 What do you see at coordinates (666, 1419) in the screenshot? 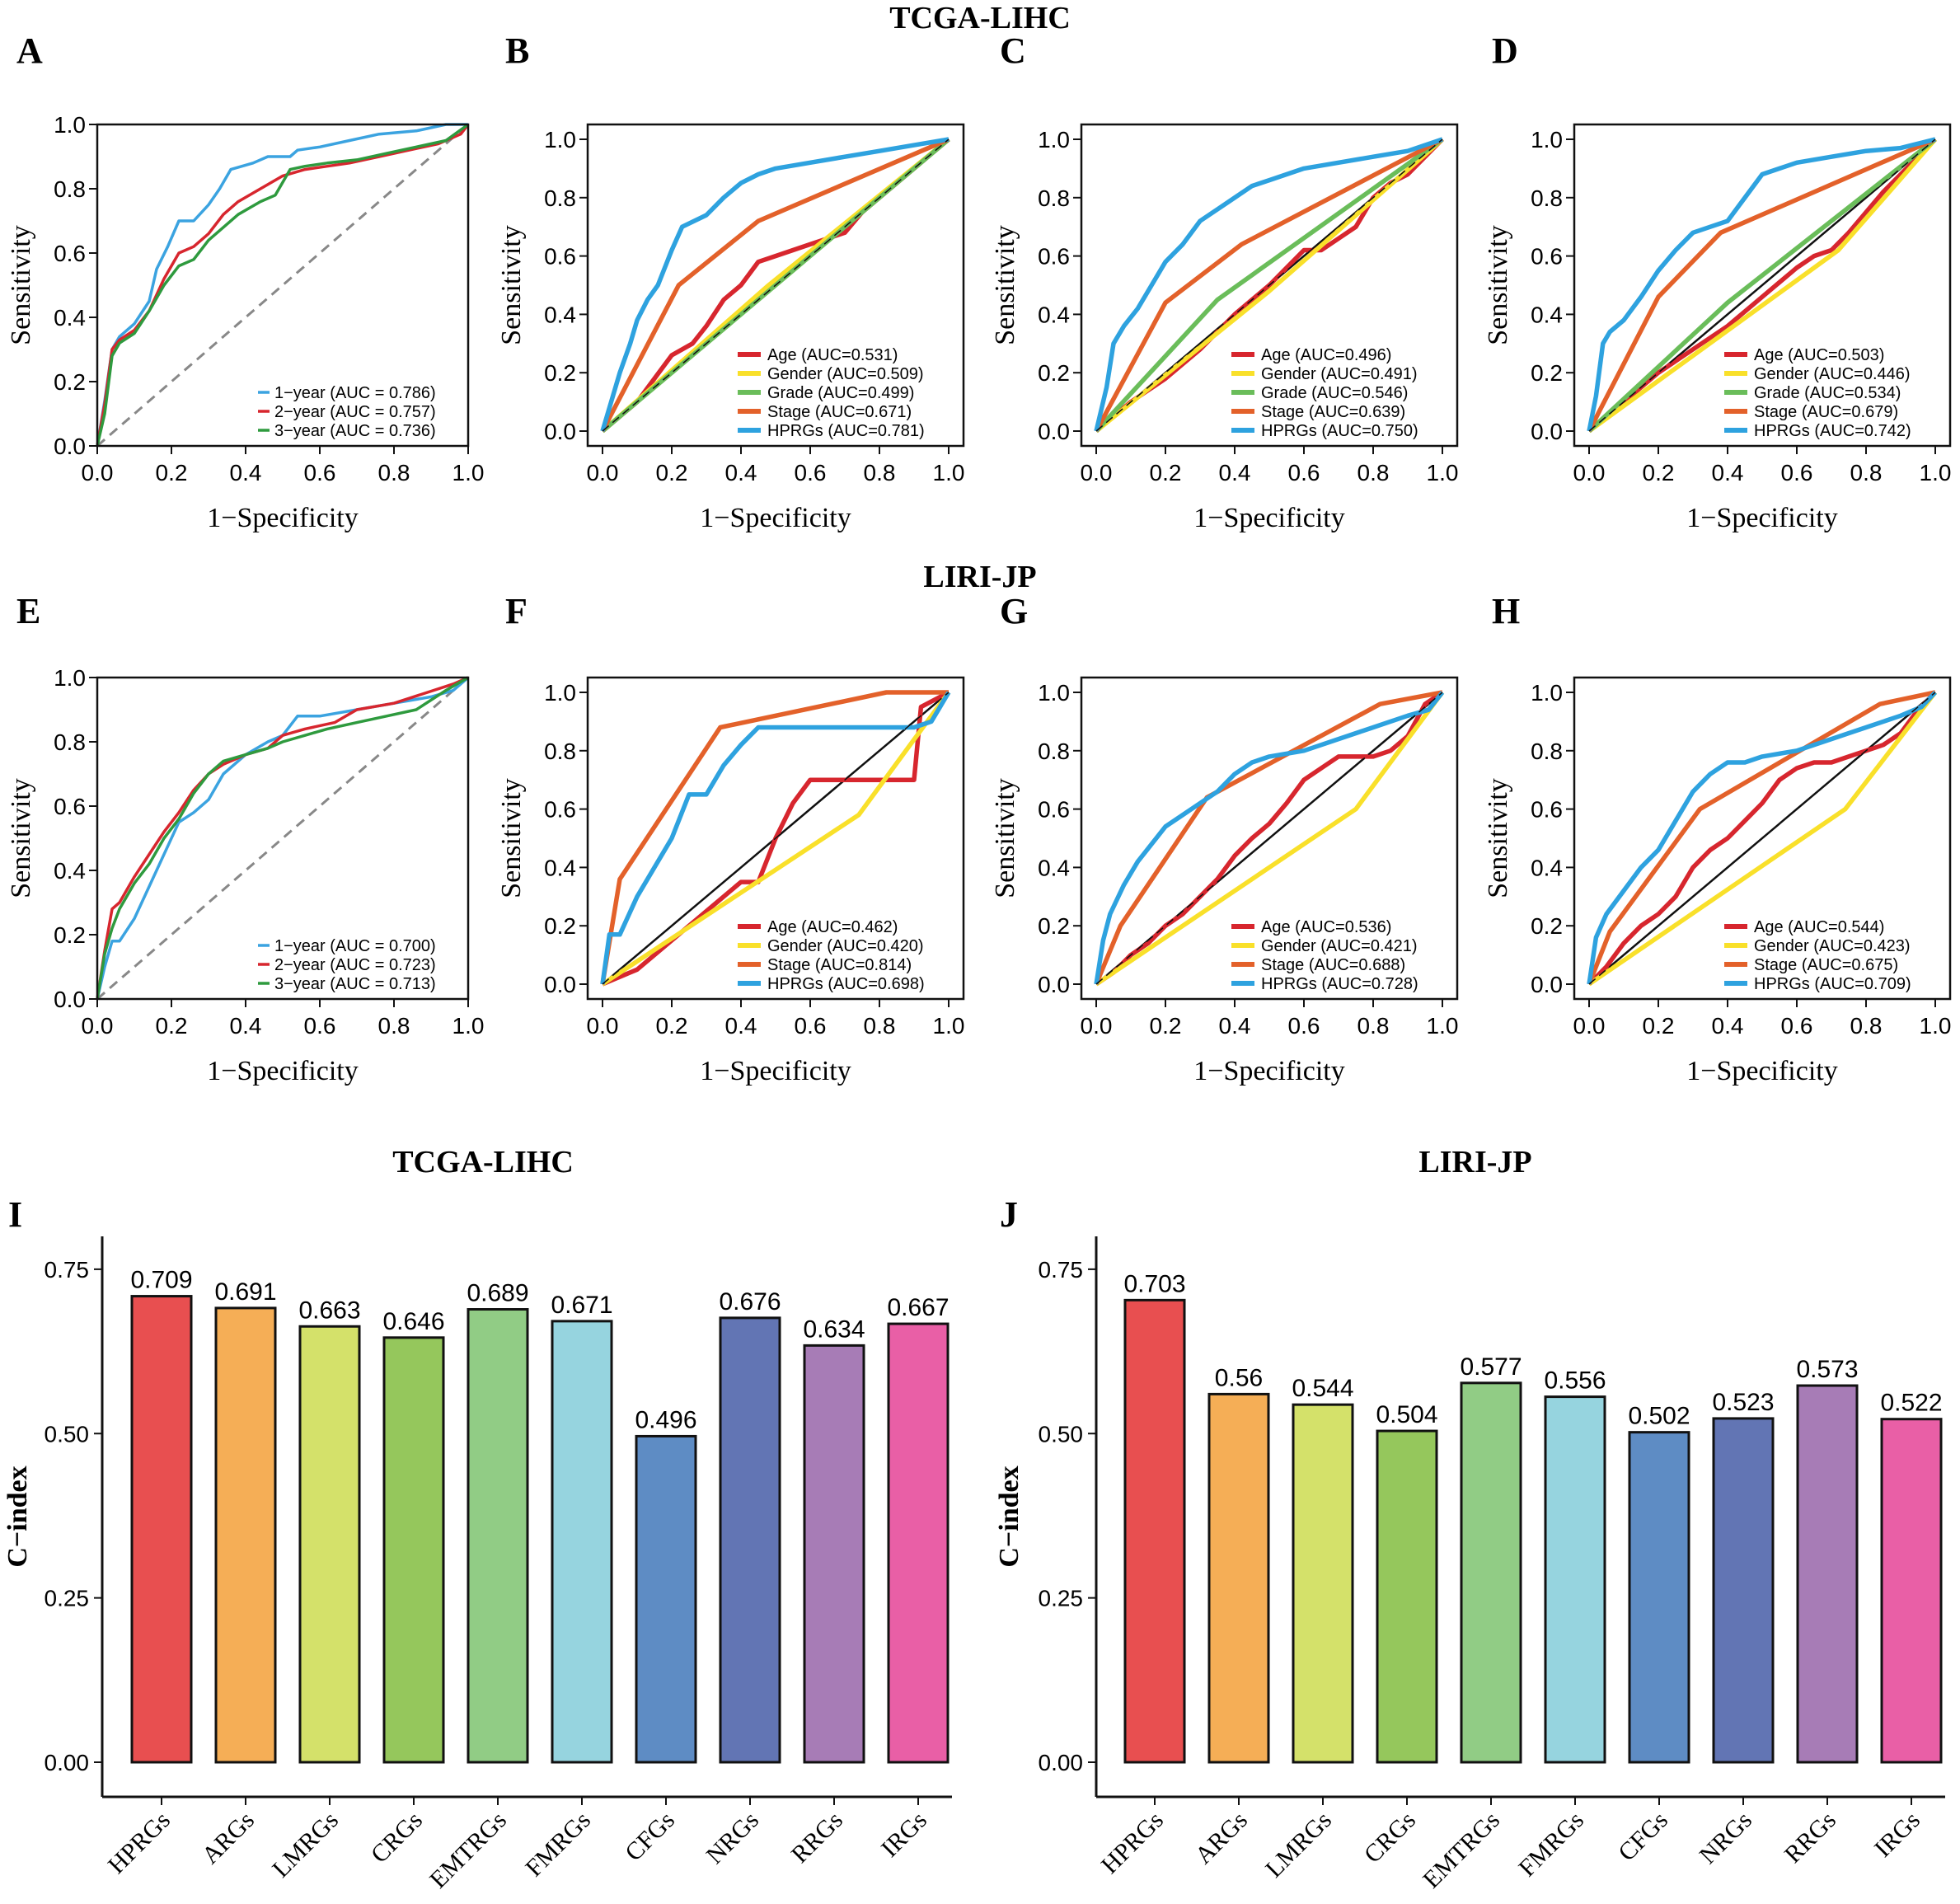
I see `bar-value-label: 0.496` at bounding box center [666, 1419].